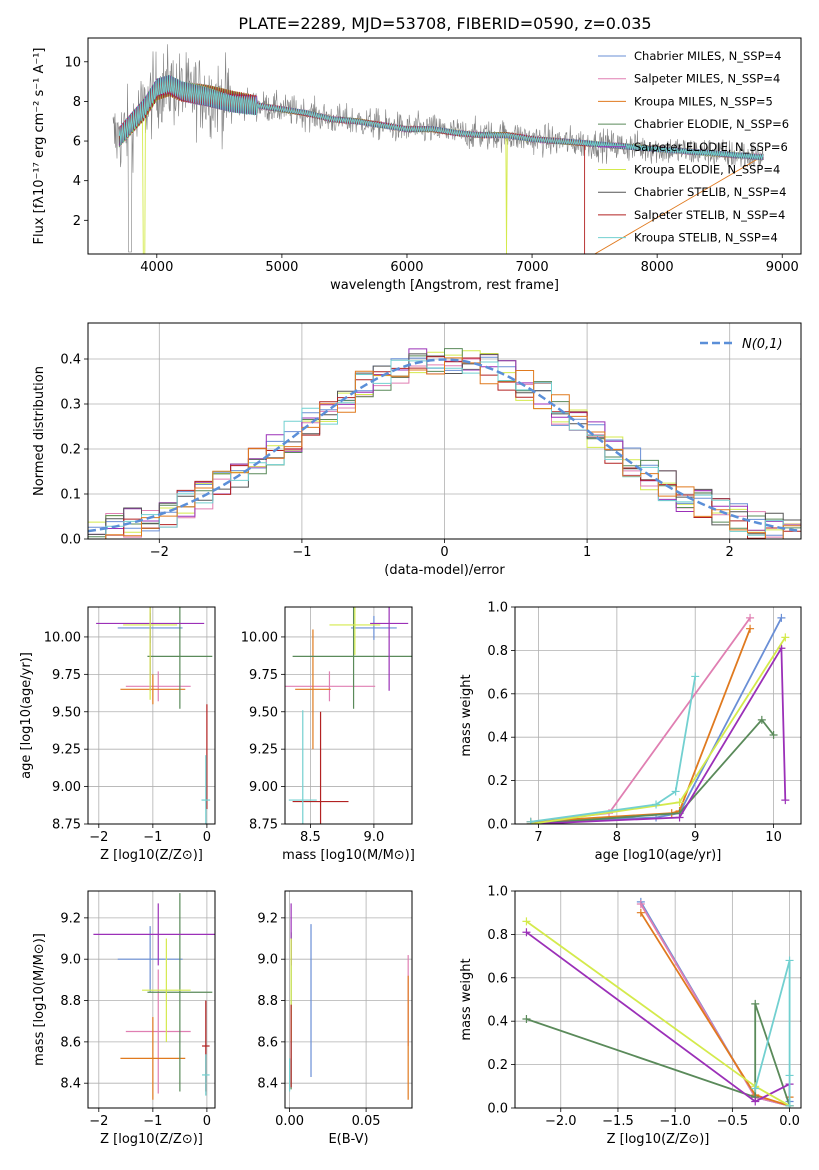 The image size is (819, 1170). What do you see at coordinates (444, 570) in the screenshot?
I see `x-axis-label: (data-model)/error` at bounding box center [444, 570].